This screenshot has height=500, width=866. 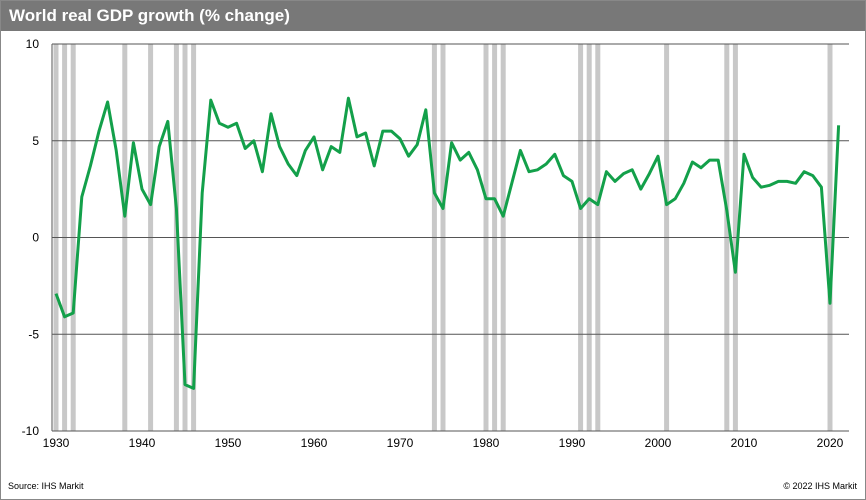 I want to click on y-tick-label: 10, so click(x=33, y=44).